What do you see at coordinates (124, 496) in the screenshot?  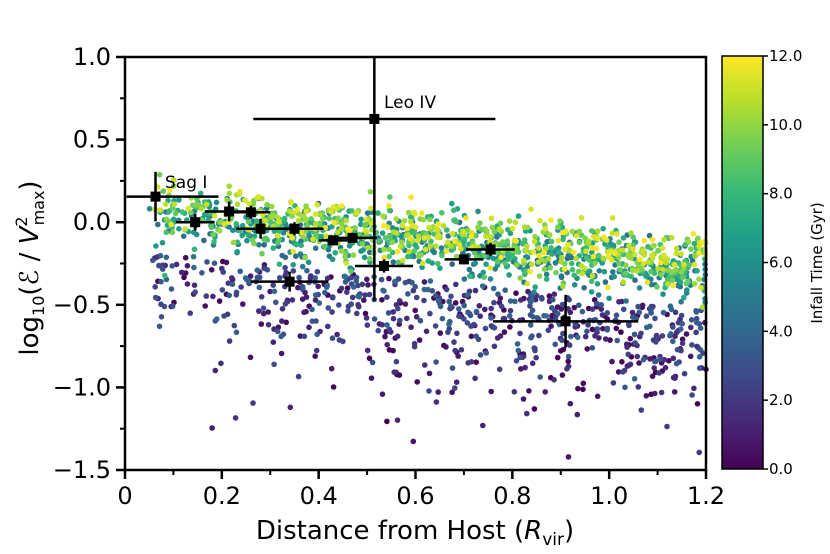 I see `x-tick-label: 0` at bounding box center [124, 496].